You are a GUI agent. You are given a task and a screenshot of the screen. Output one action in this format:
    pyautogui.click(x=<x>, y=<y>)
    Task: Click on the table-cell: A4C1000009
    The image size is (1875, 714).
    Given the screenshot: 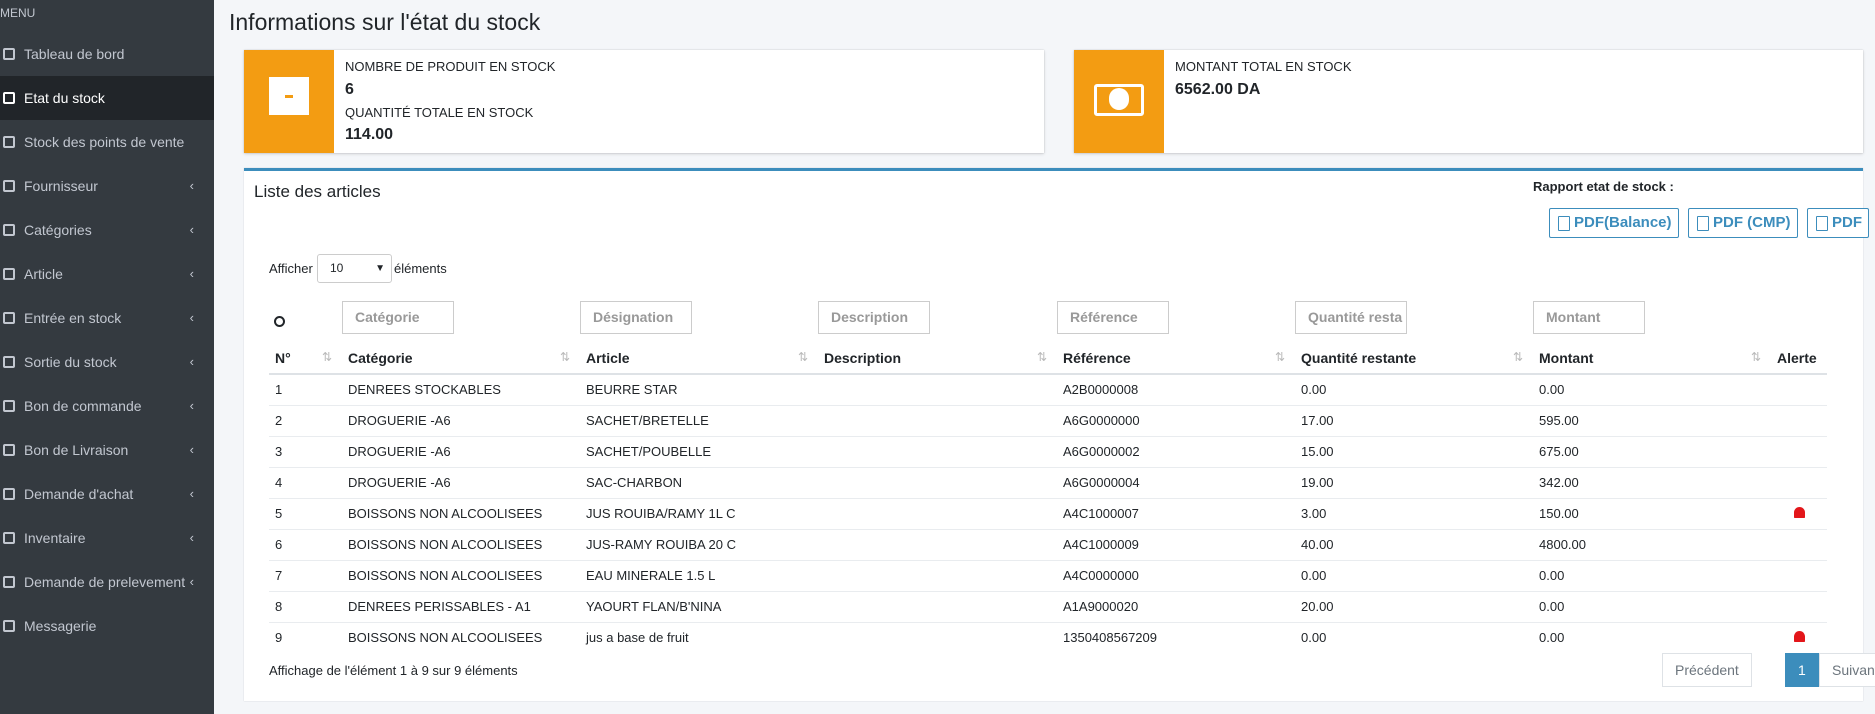 What is the action you would take?
    pyautogui.click(x=1176, y=544)
    